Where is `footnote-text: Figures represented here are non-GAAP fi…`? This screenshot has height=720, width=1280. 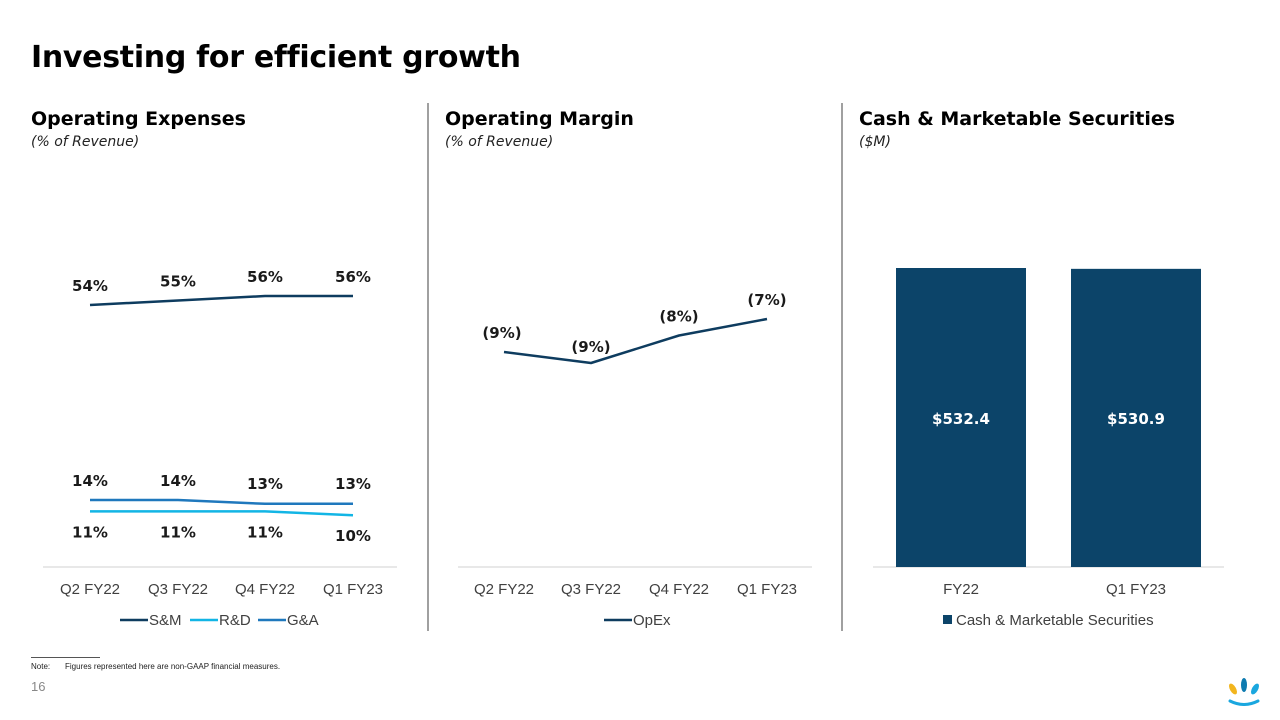 footnote-text: Figures represented here are non-GAAP fi… is located at coordinates (173, 666).